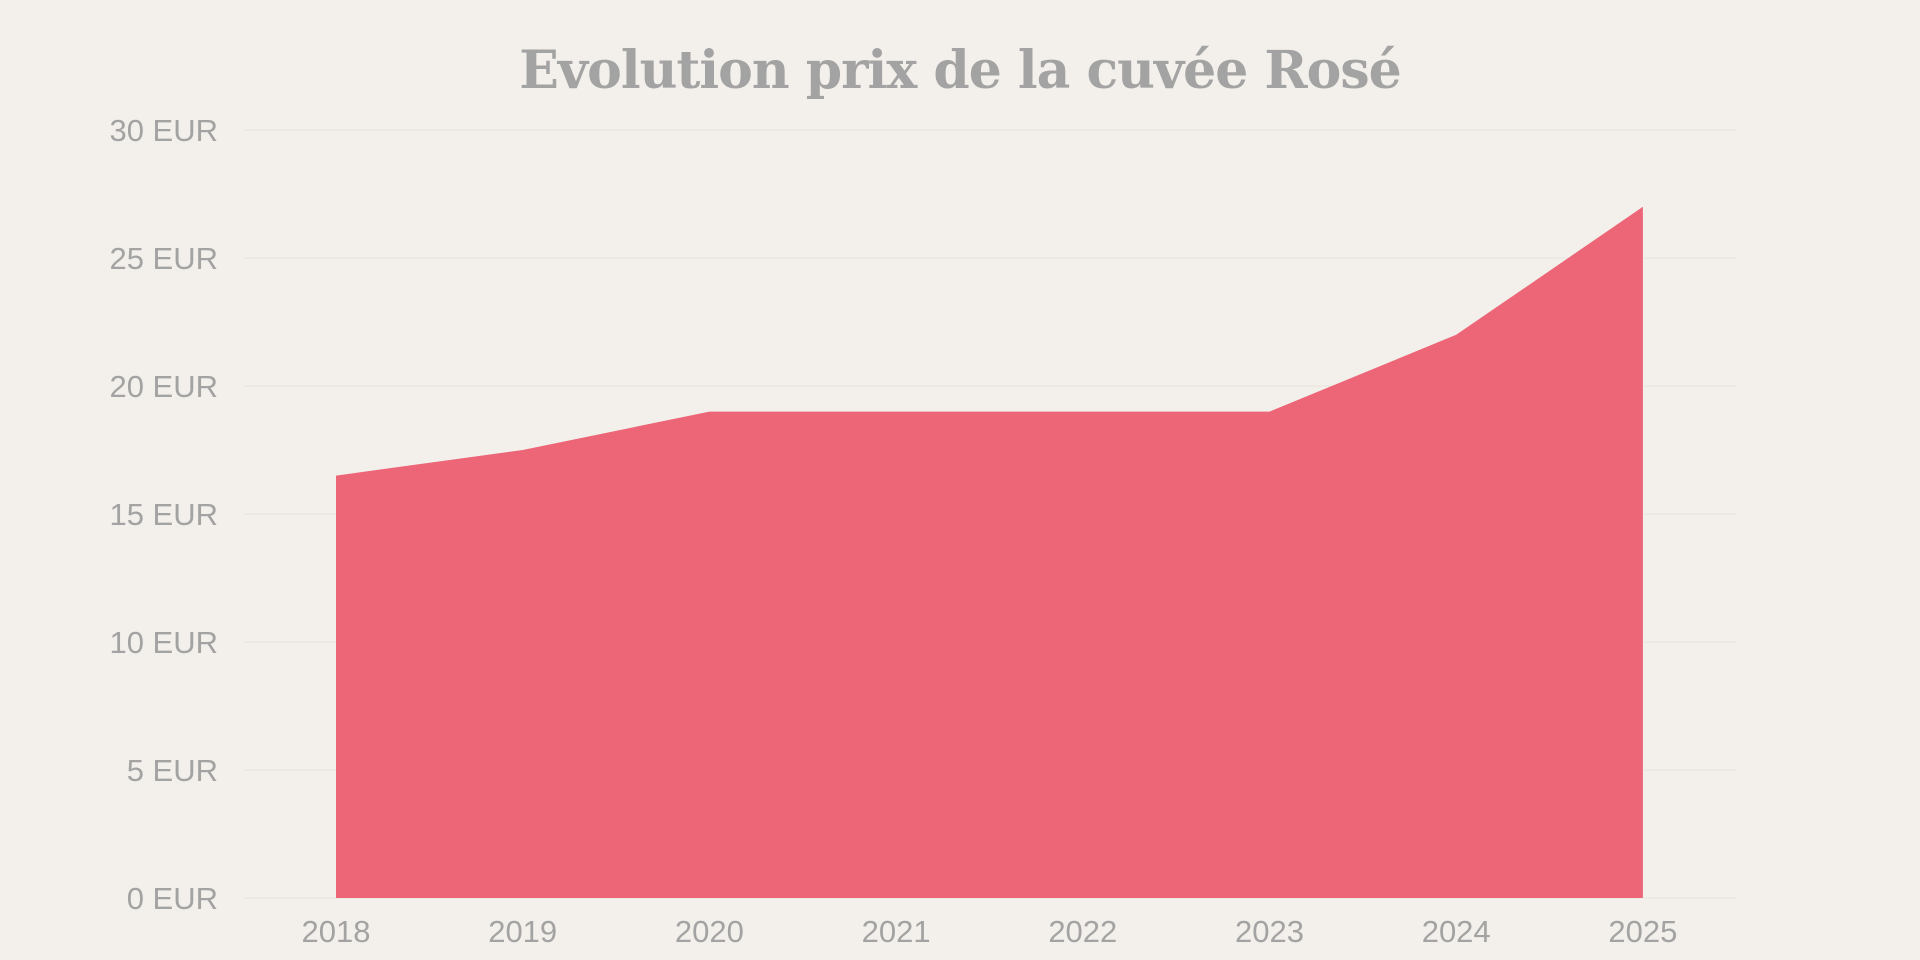 The width and height of the screenshot is (1920, 960). Describe the element at coordinates (172, 770) in the screenshot. I see `y-tick-label: 5 EUR` at that location.